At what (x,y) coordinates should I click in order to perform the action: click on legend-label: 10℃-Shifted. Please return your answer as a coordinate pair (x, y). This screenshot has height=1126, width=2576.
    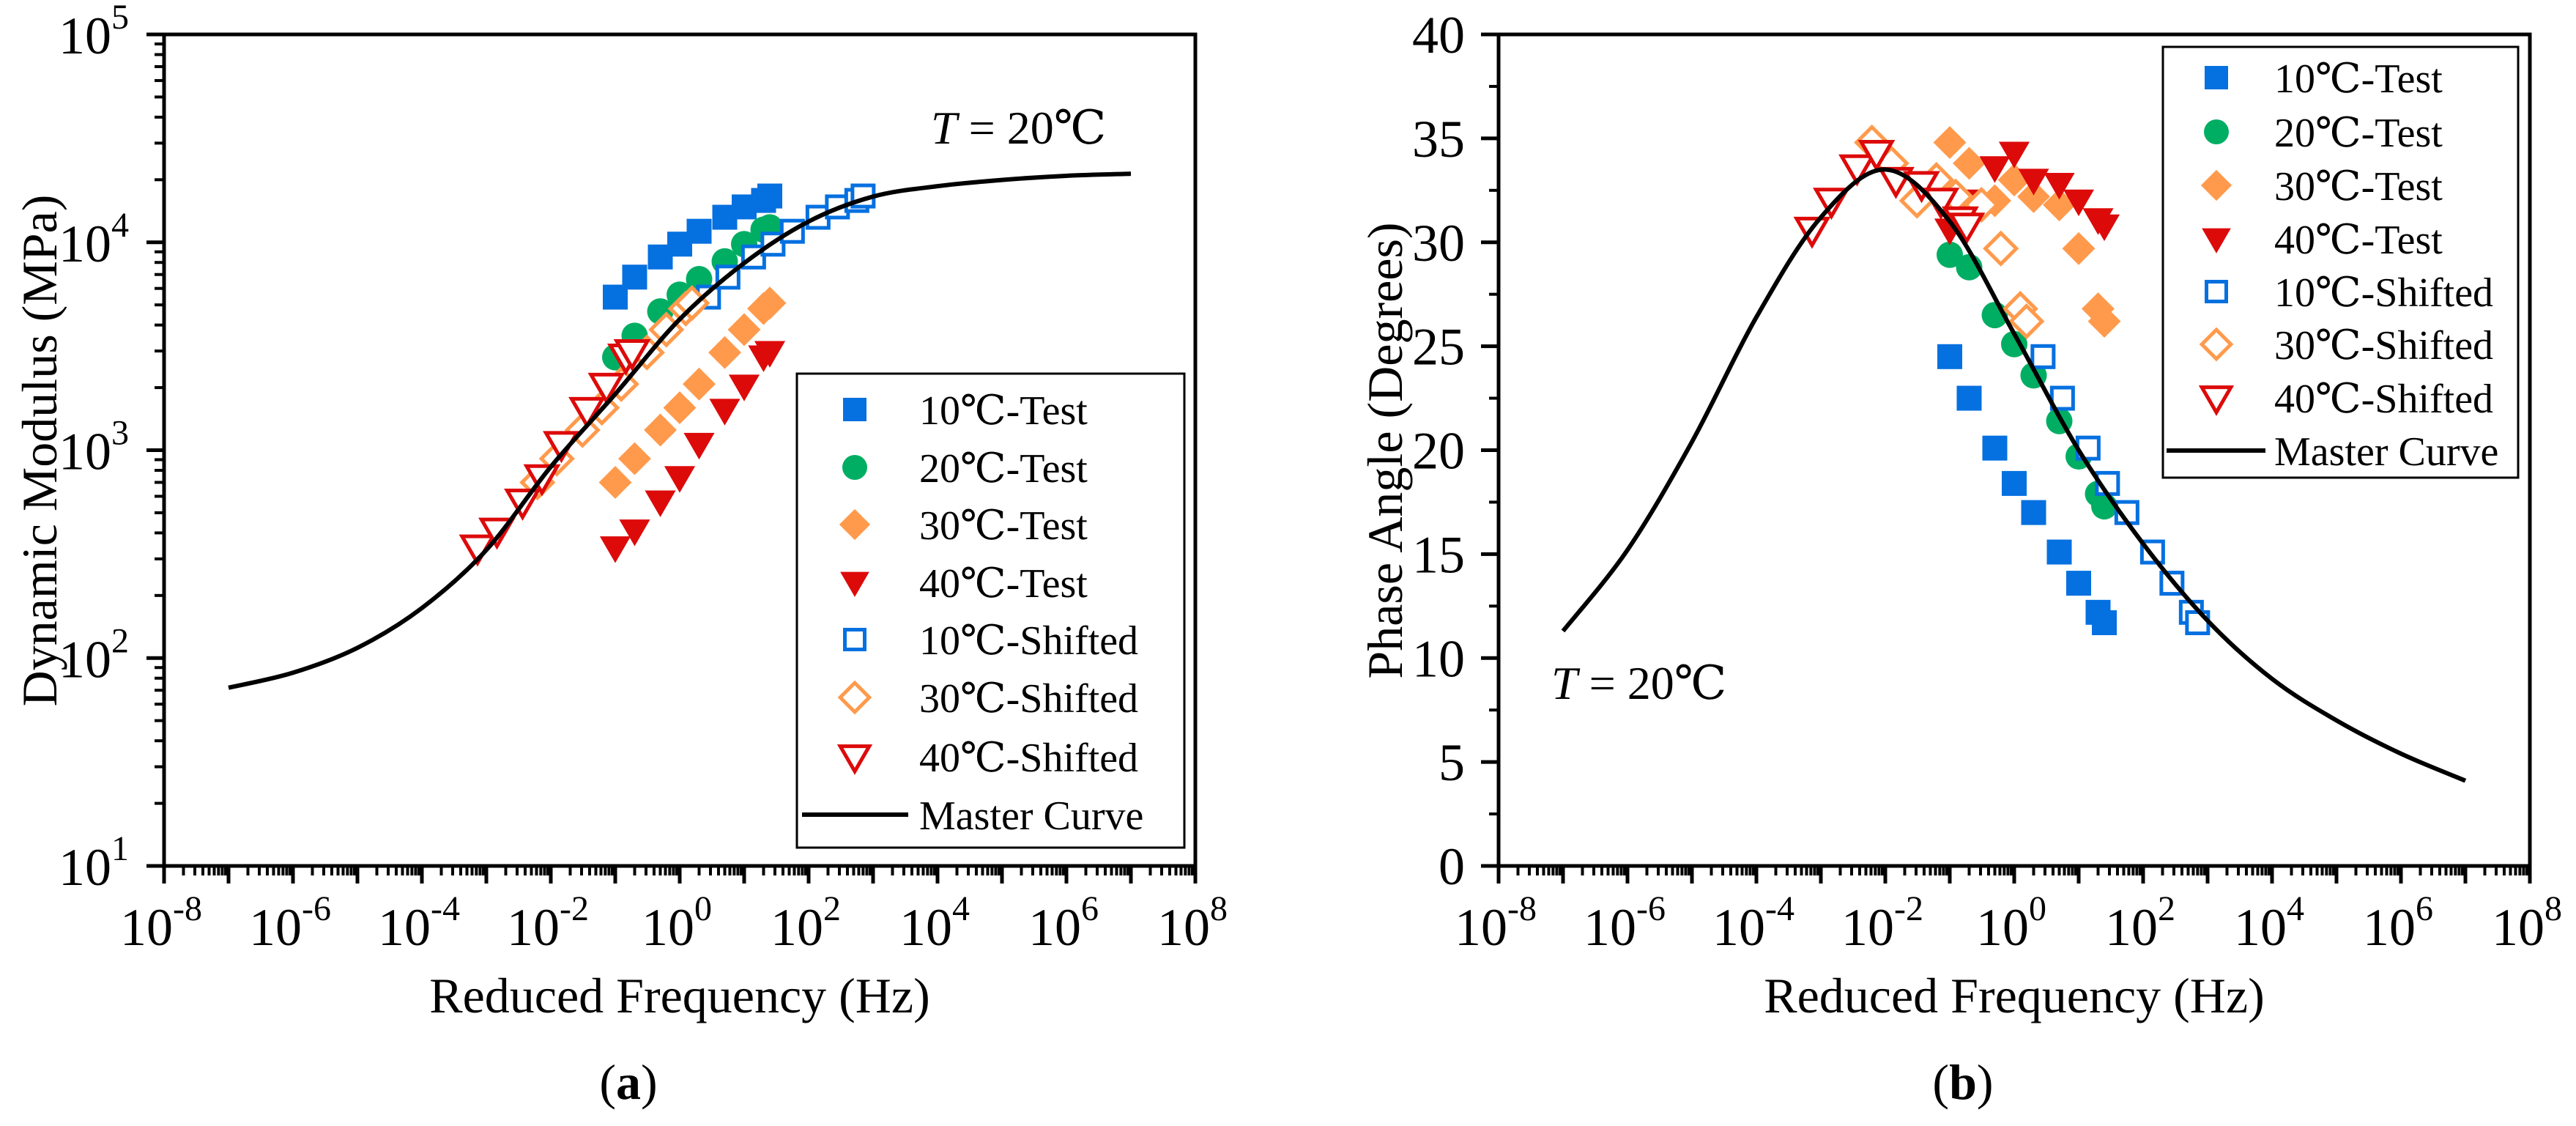
    Looking at the image, I should click on (1028, 641).